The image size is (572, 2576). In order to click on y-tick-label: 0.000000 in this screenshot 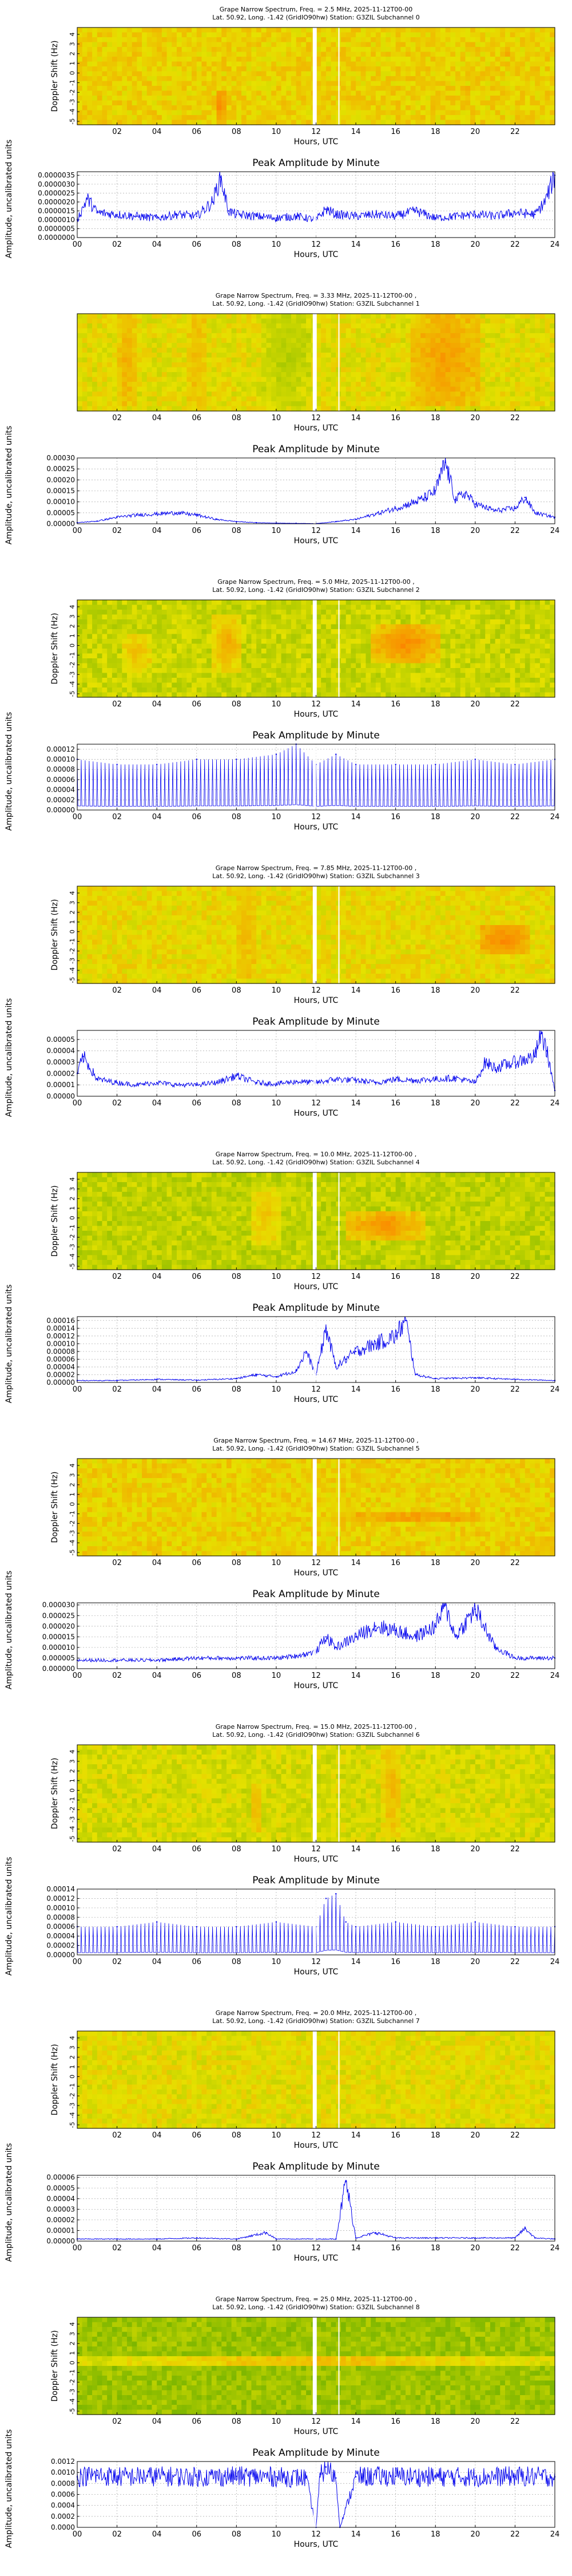, I will do `click(58, 1669)`.